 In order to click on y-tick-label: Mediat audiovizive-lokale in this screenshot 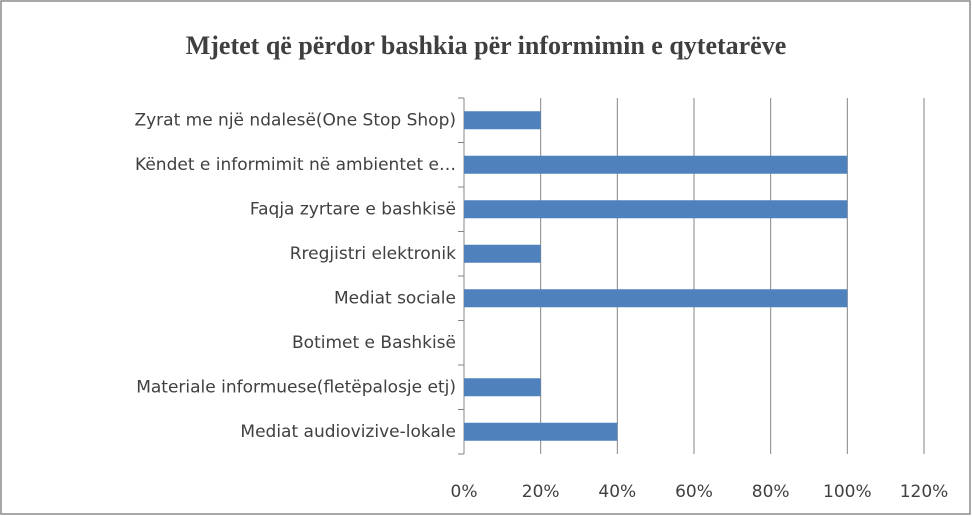, I will do `click(348, 432)`.